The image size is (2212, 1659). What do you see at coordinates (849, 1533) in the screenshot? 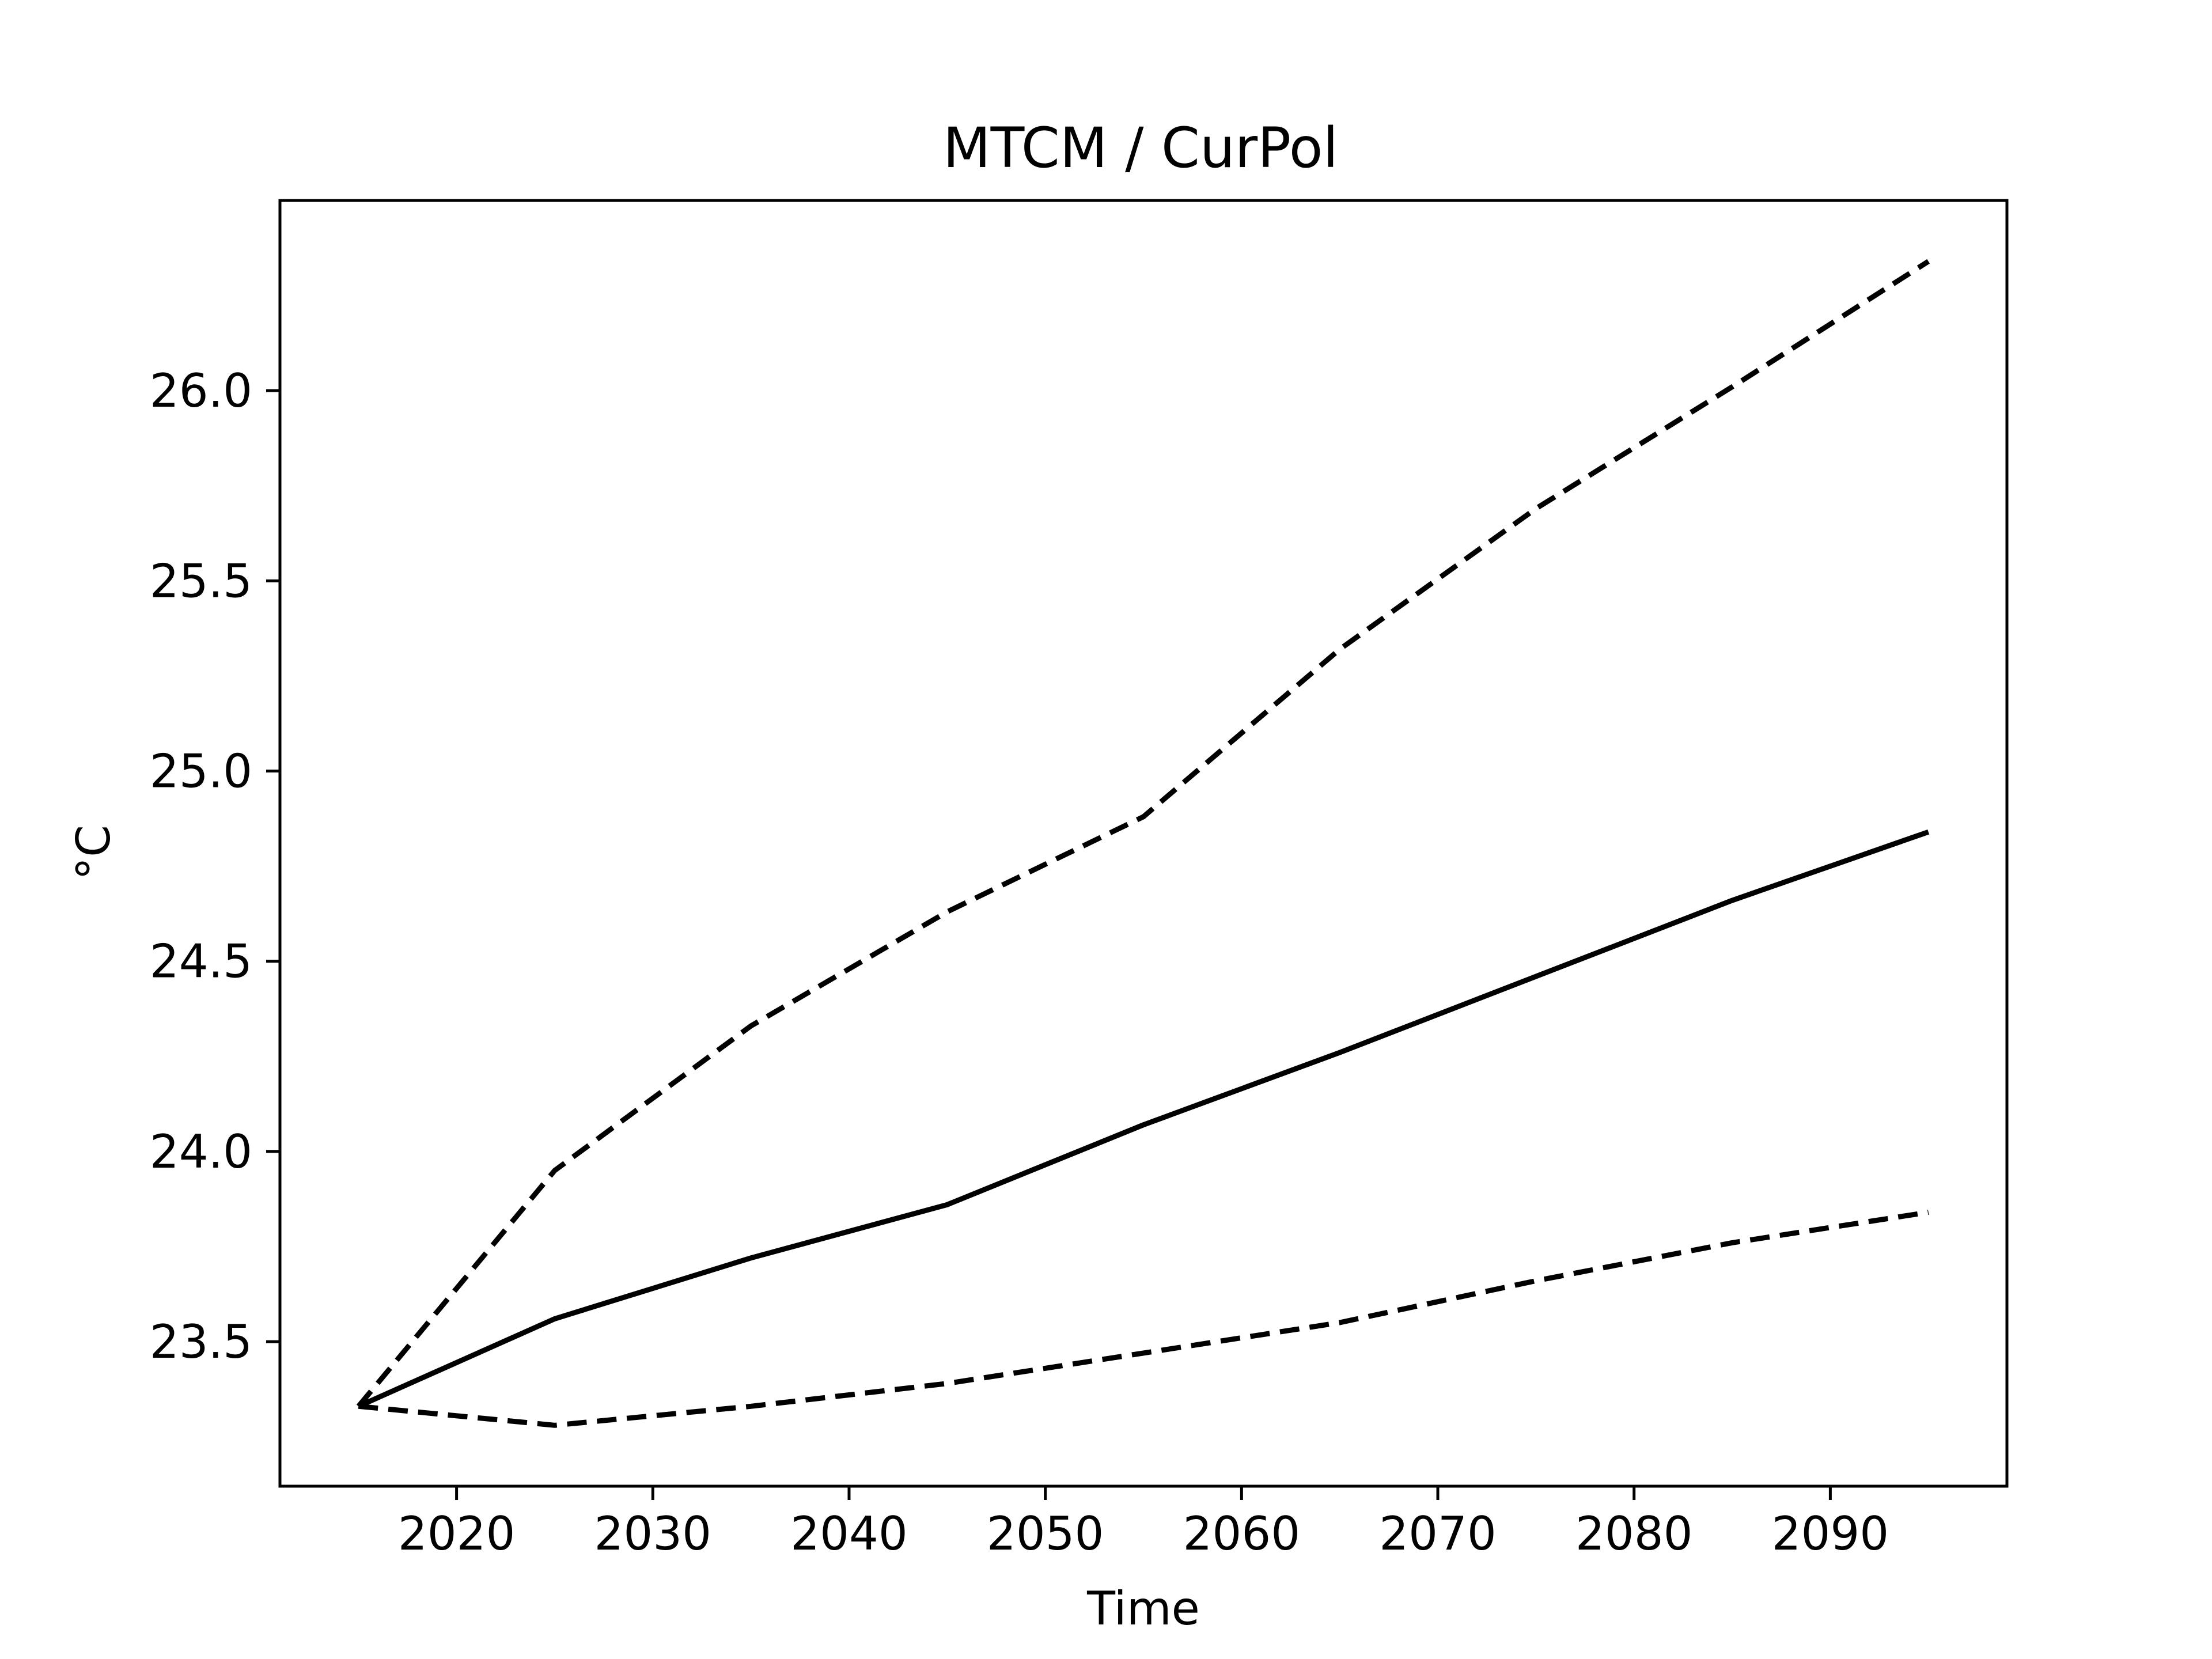
I see `x-tick-label: 2040` at bounding box center [849, 1533].